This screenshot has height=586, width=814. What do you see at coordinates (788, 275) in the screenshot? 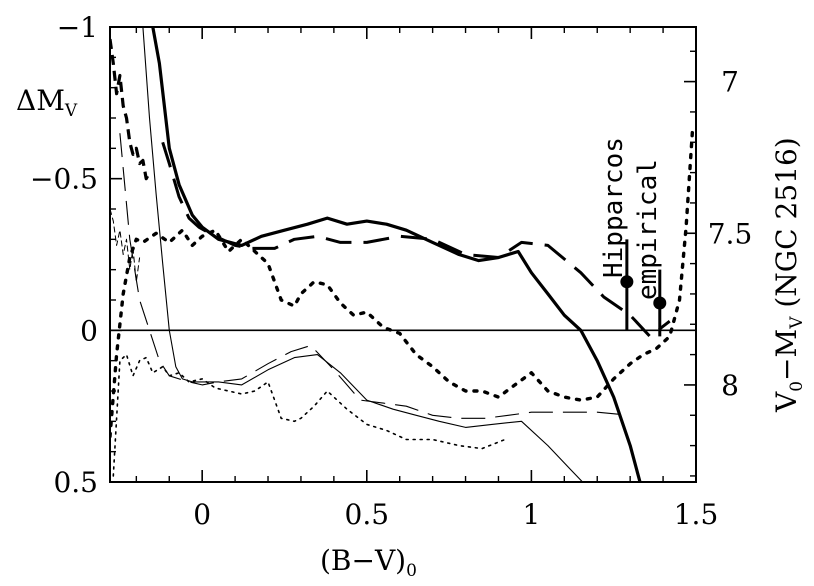
I see `right-axis-label: V0−MV (NGC 2516)` at bounding box center [788, 275].